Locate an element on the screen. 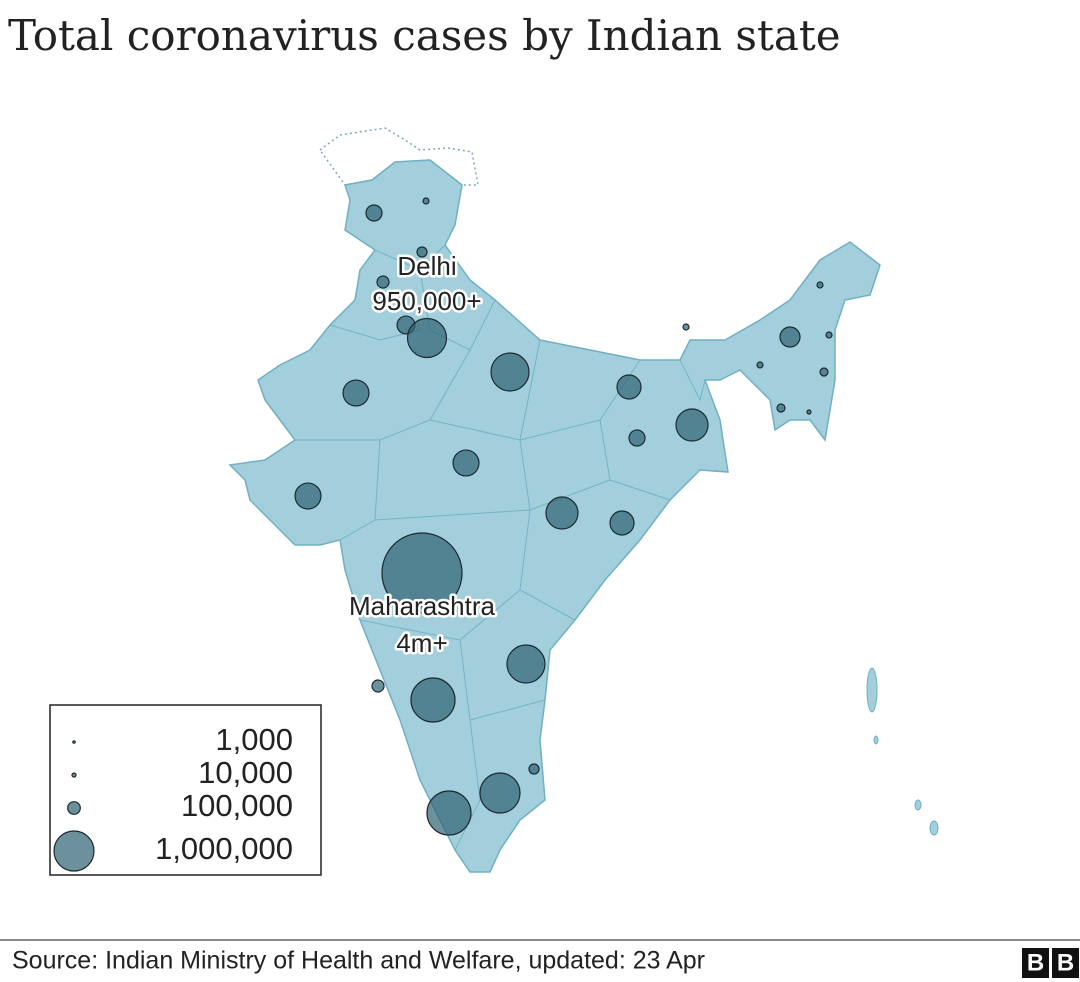 The width and height of the screenshot is (1080, 982). chart-title: Total coronavirus cases by Indian state is located at coordinates (424, 35).